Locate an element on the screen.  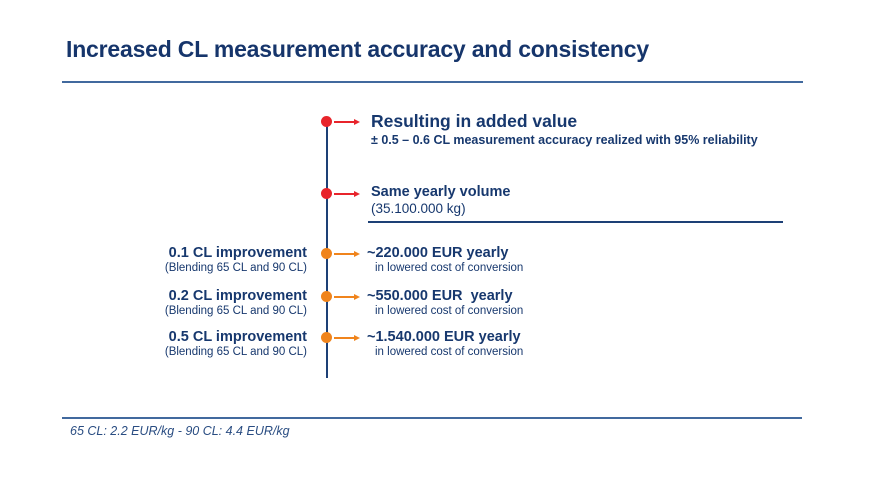
footer-divider is located at coordinates (432, 418).